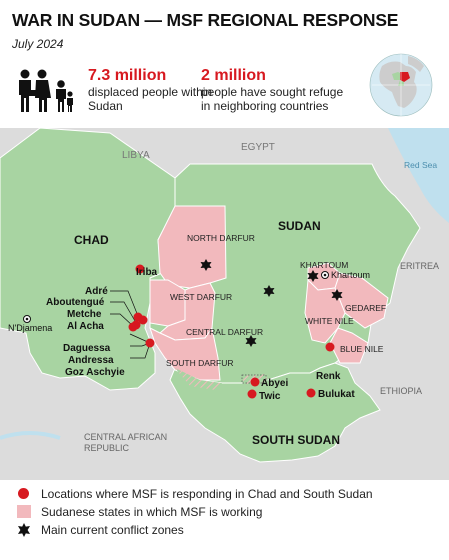 This screenshot has width=449, height=560. I want to click on page-title: WAR IN SUDAN — MSF REGIONAL RESPONSE, so click(205, 20).